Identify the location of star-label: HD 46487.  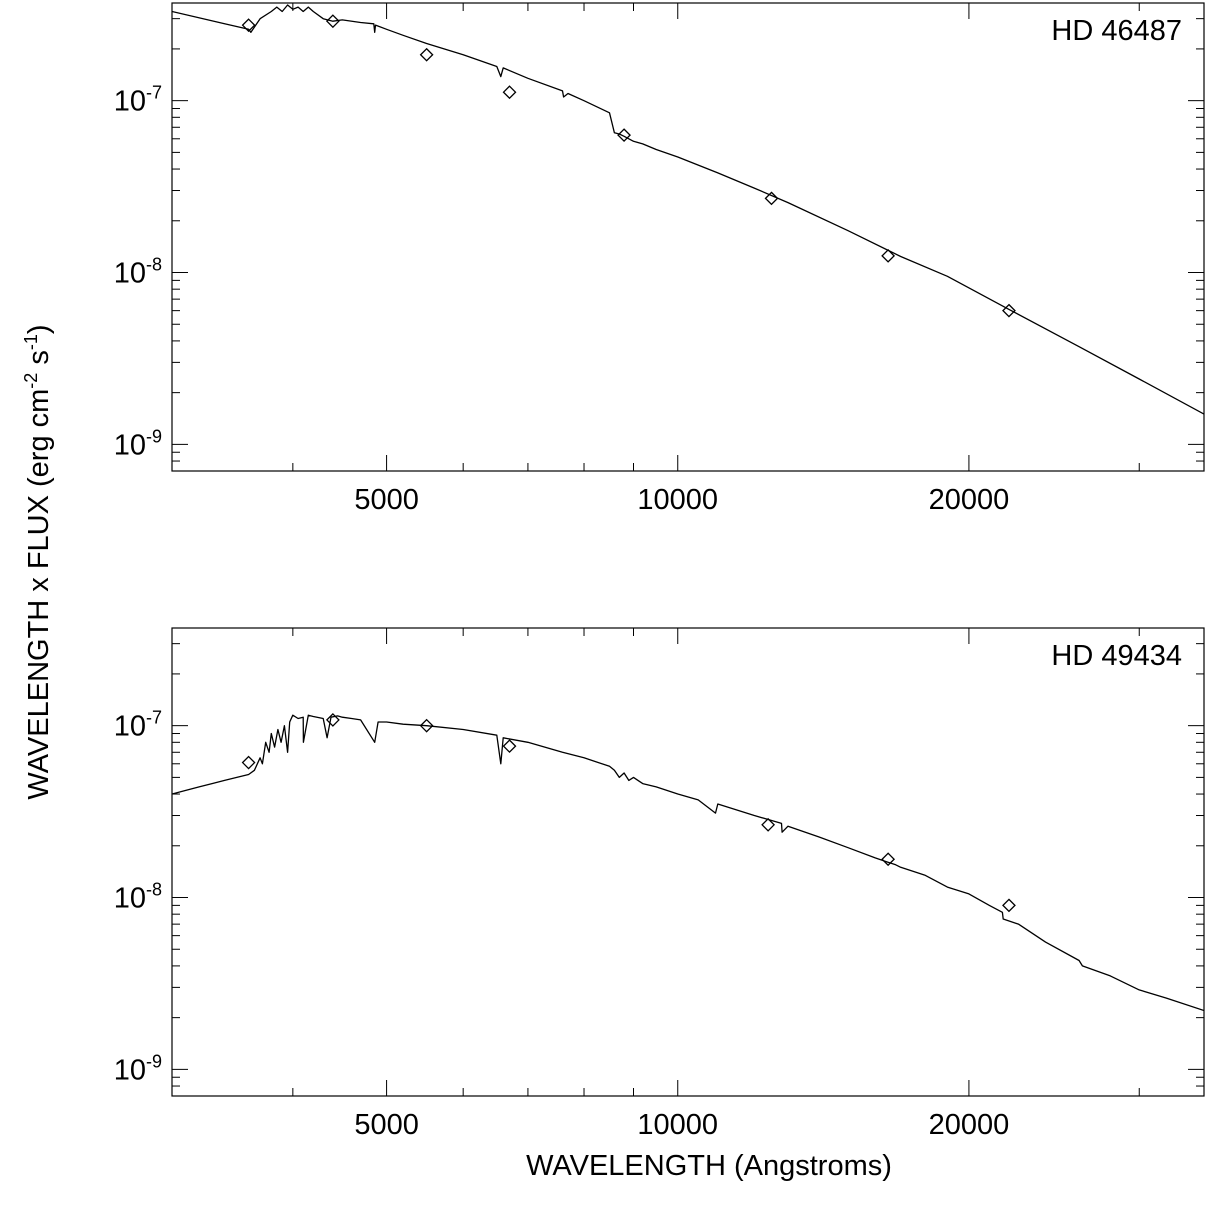
(1116, 31).